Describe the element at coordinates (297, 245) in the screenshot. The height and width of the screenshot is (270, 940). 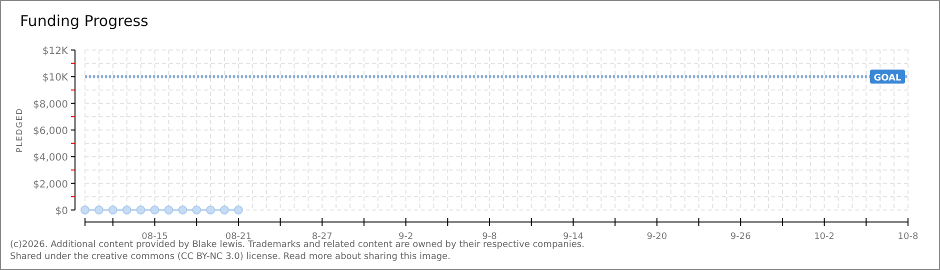
I see `text: (c)2026. Additional content provided by Blake lewis. Trademarks and related content are owned by their respective companies.` at that location.